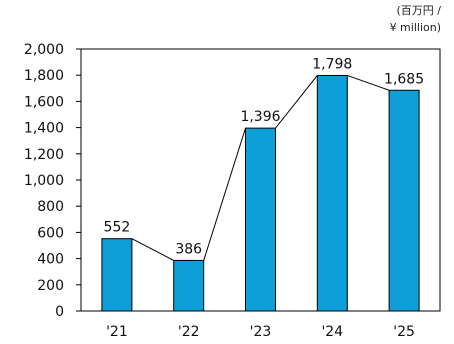 Image resolution: width=454 pixels, height=344 pixels. I want to click on y-tick-label: 0, so click(59, 312).